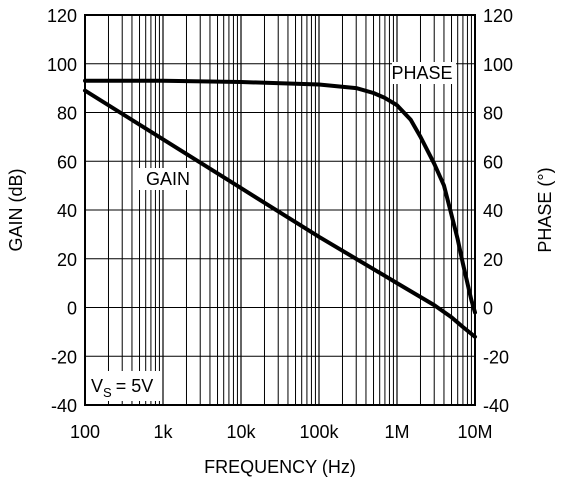 Image resolution: width=569 pixels, height=480 pixels. Describe the element at coordinates (97, 386) in the screenshot. I see `annotation-symbol: V` at that location.